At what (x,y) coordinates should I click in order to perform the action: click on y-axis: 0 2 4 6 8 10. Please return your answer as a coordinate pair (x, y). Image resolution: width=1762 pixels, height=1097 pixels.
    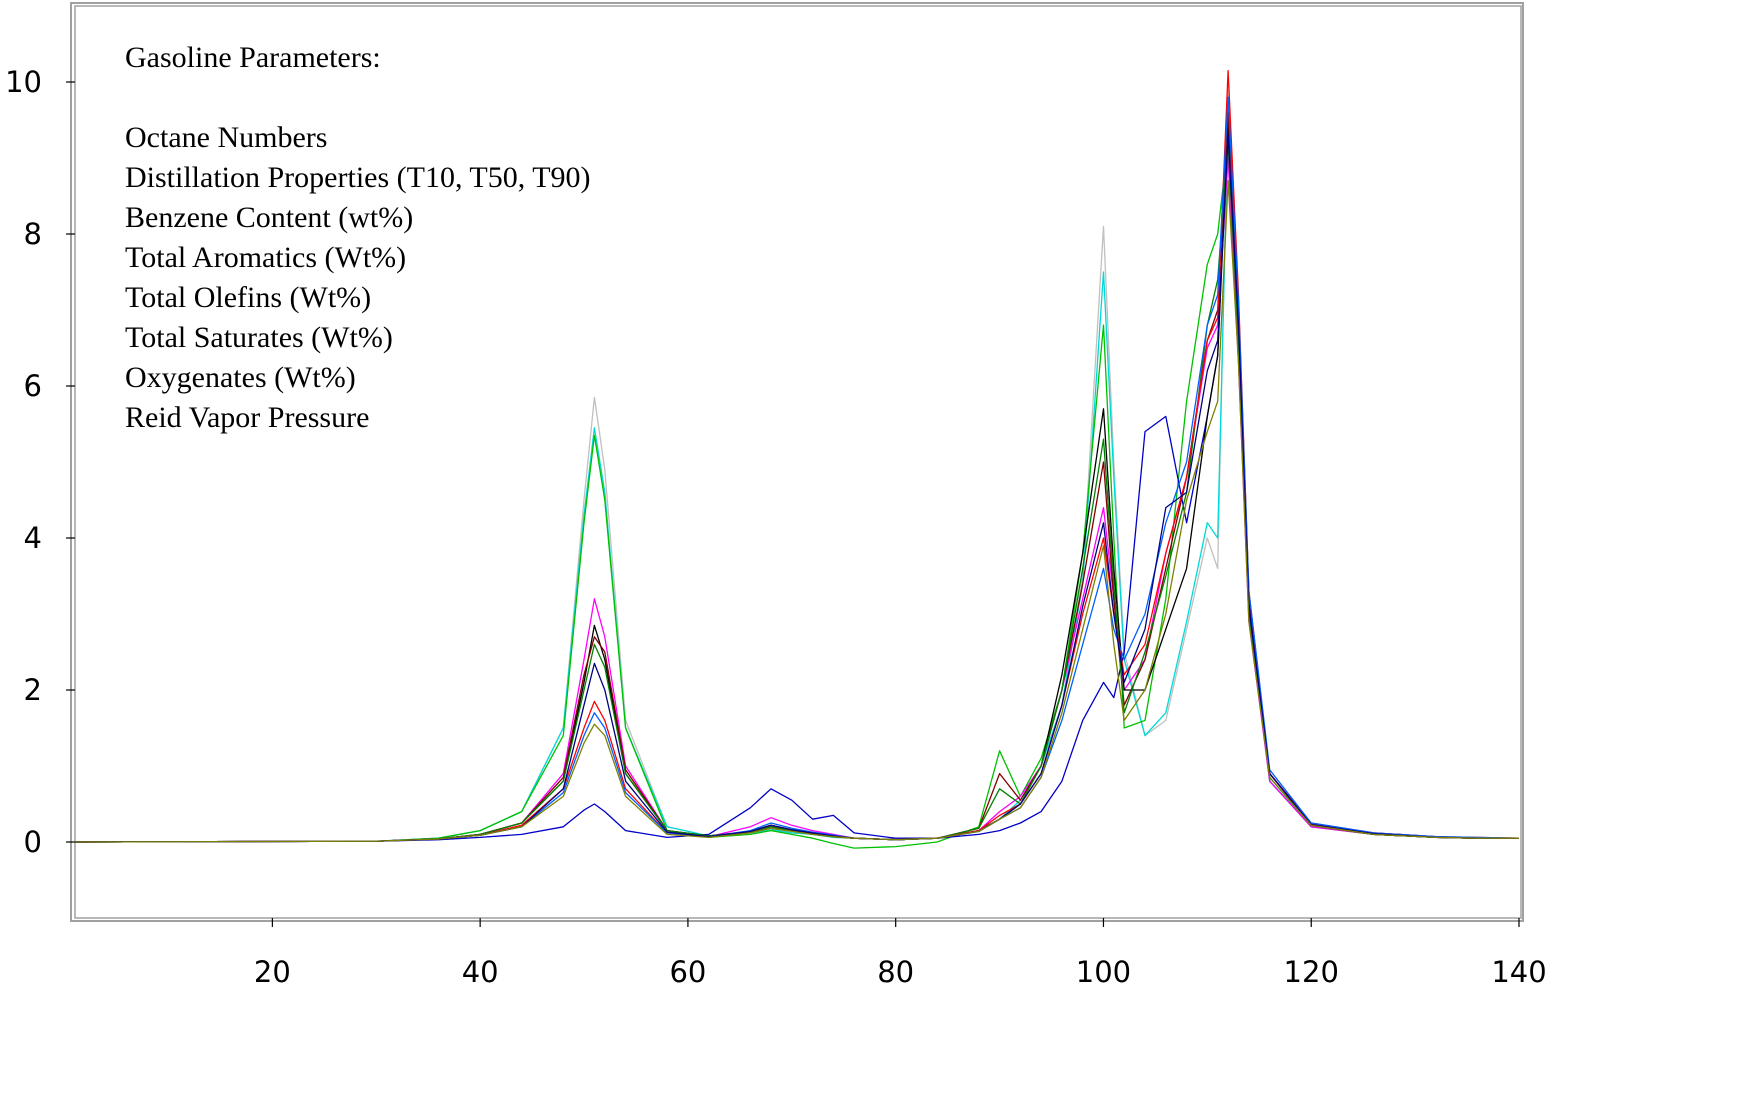
    Looking at the image, I should click on (40, 462).